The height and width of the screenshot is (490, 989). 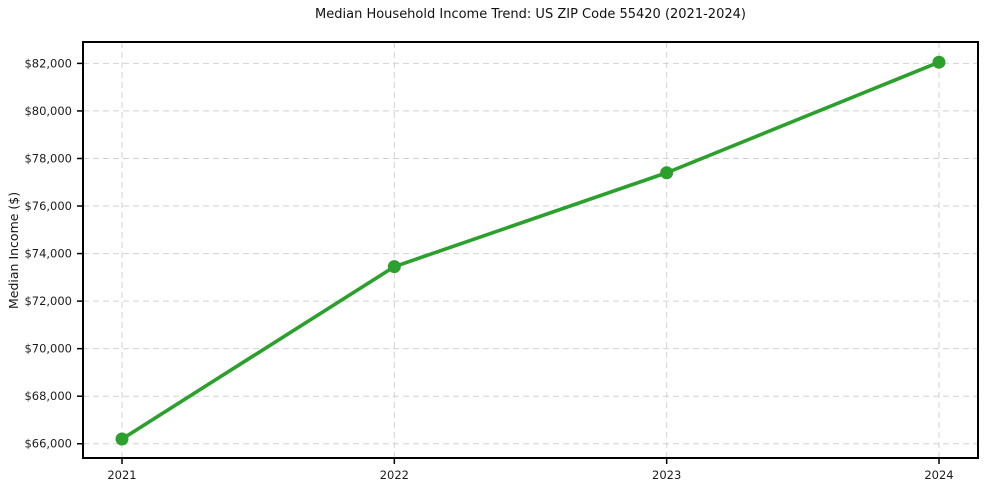 What do you see at coordinates (48, 254) in the screenshot?
I see `y-tick-label: $74,000` at bounding box center [48, 254].